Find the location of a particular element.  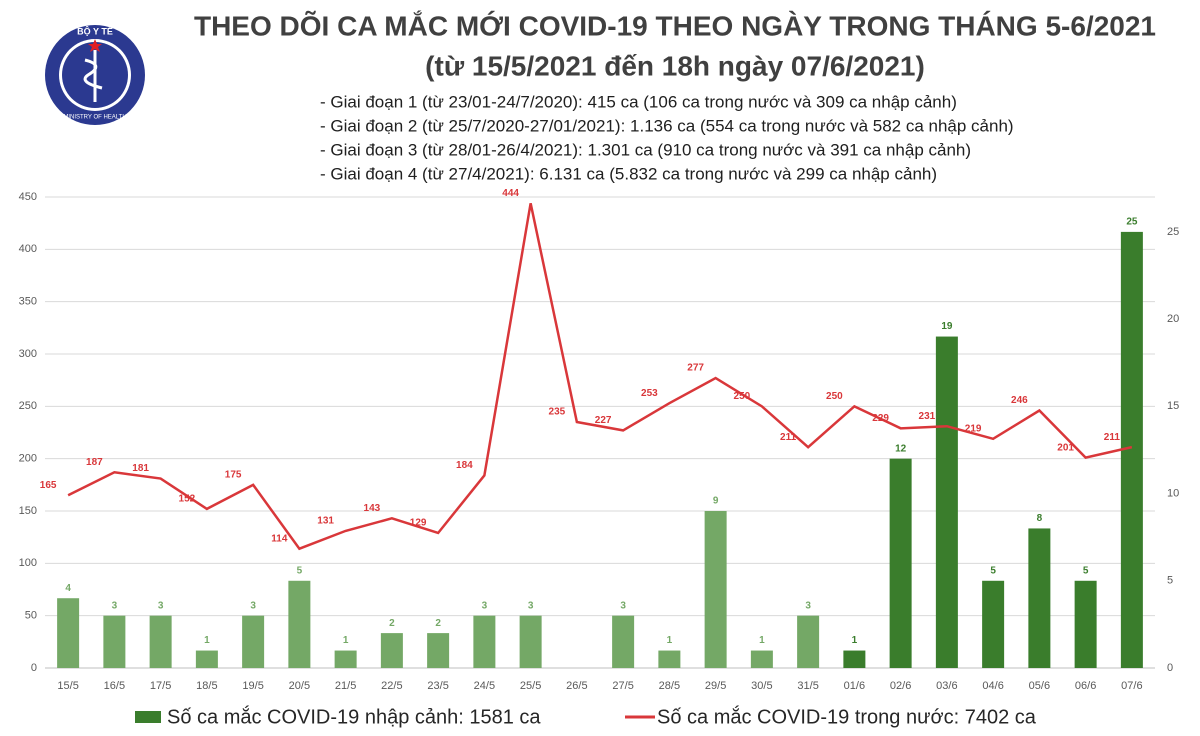

logo-star is located at coordinates (95, 45).